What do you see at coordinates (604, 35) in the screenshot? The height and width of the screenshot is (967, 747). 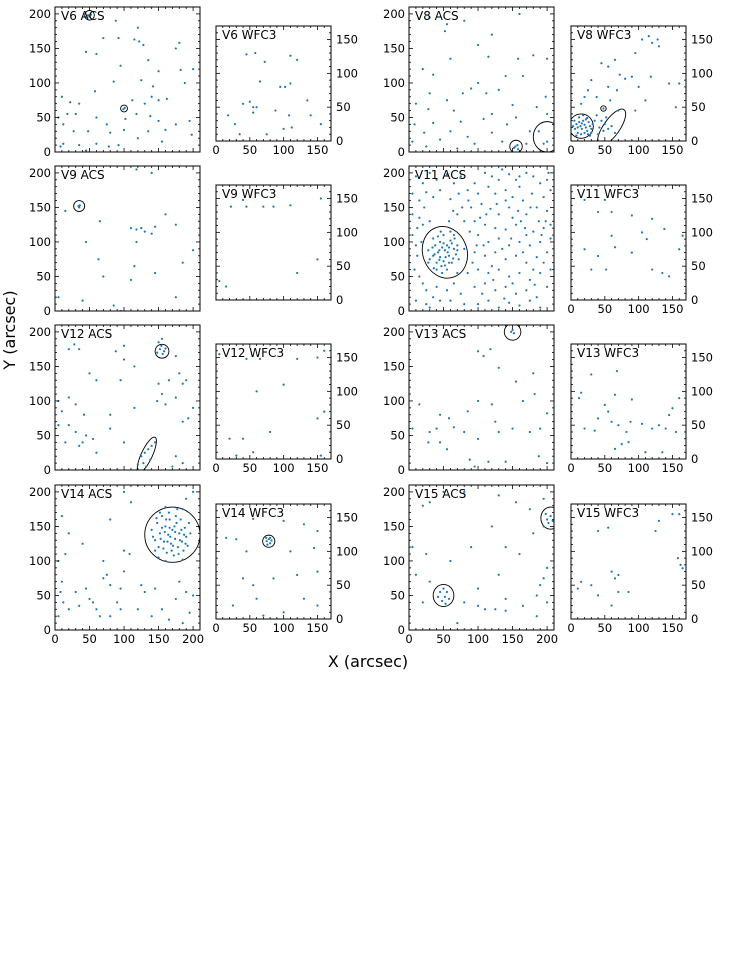 I see `panel-title: V8 WFC3` at bounding box center [604, 35].